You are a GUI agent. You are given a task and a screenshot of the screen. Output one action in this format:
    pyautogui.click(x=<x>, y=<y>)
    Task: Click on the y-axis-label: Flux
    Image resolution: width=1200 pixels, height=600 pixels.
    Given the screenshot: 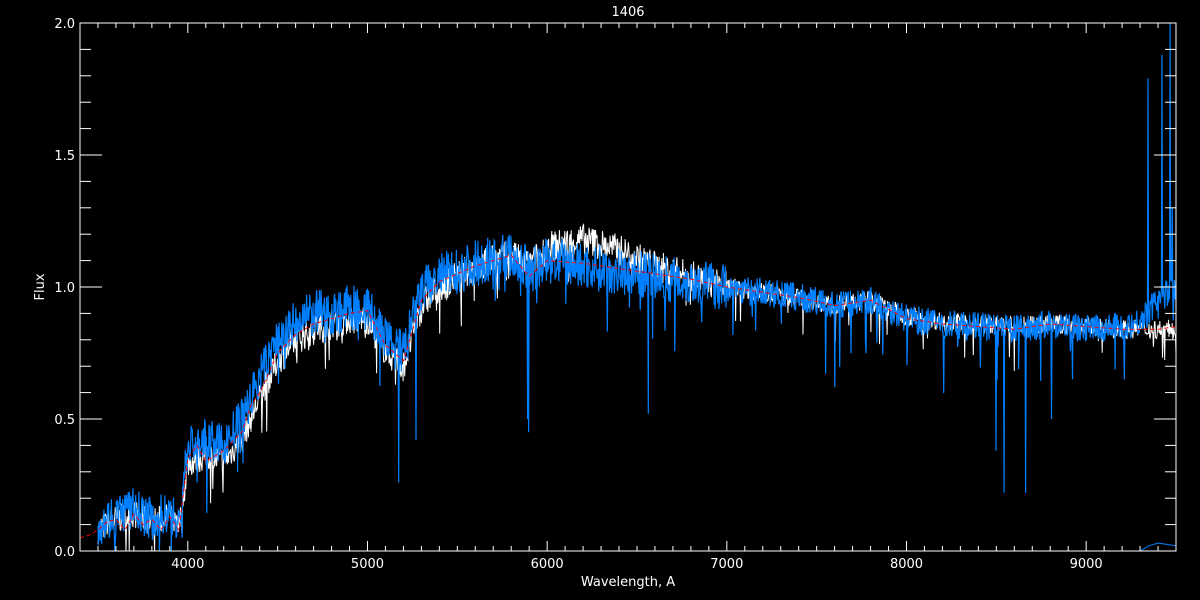 What is the action you would take?
    pyautogui.click(x=40, y=286)
    